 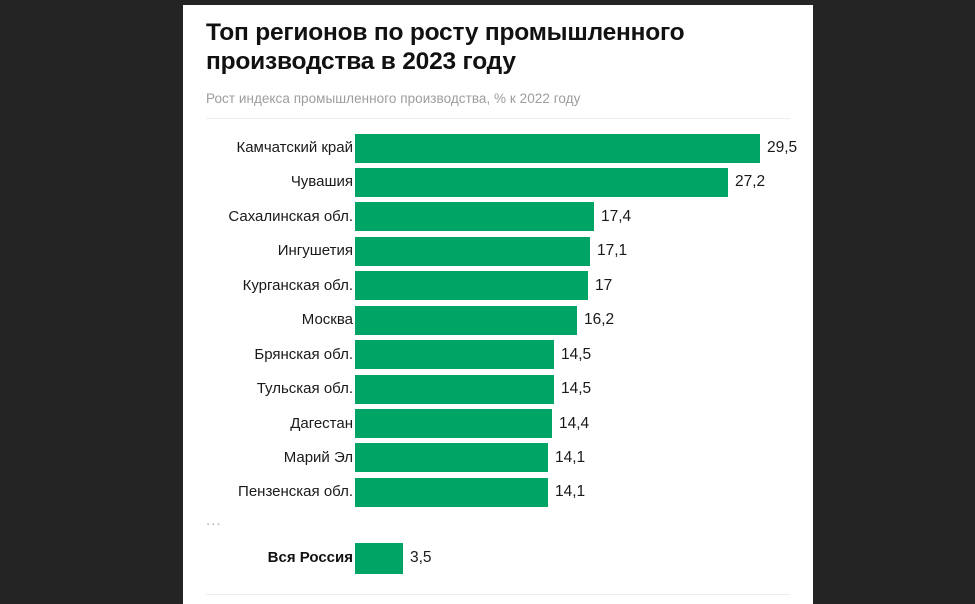 What do you see at coordinates (616, 216) in the screenshot?
I see `chart-bar-value: 17,4` at bounding box center [616, 216].